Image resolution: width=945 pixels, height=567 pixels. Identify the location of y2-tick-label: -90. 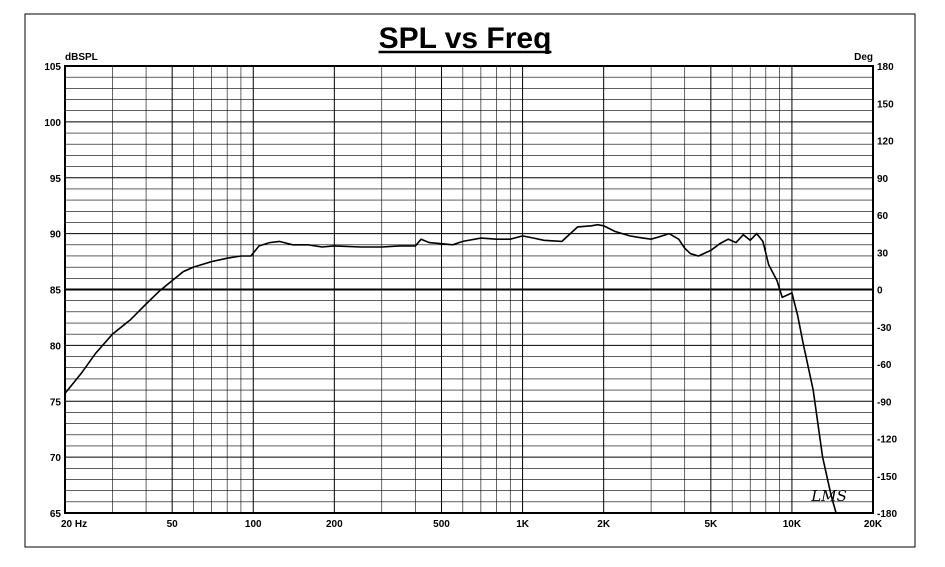
(884, 402).